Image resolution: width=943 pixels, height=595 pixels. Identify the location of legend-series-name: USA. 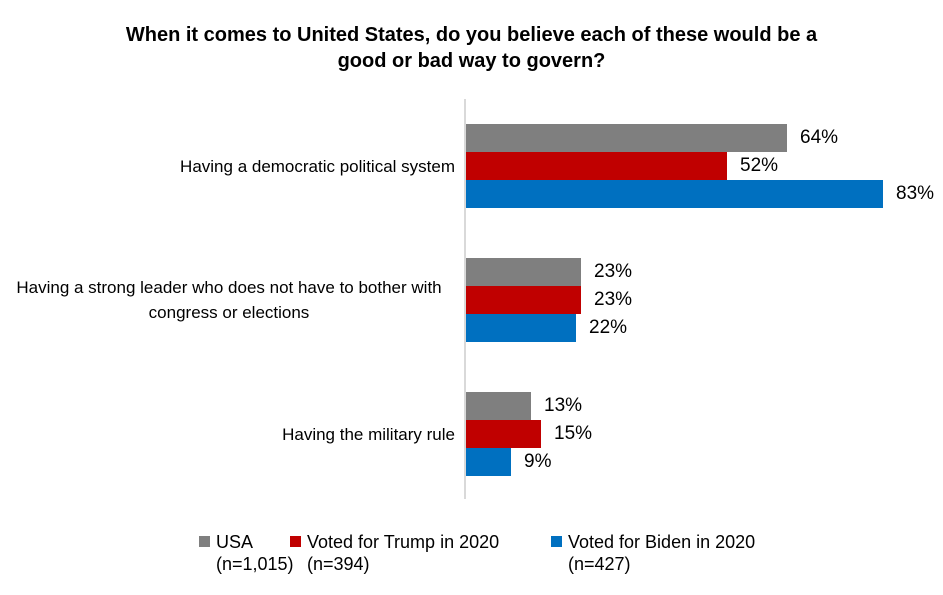
(235, 542).